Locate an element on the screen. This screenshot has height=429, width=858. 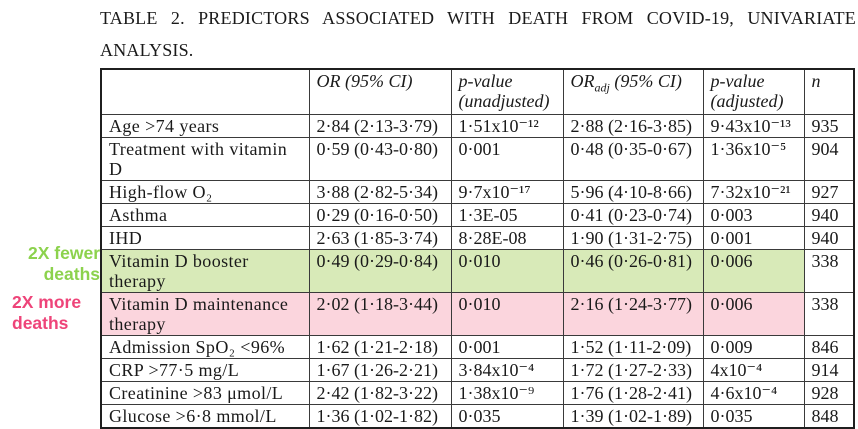
p-value-unadjusted: 9·7x10⁻¹⁷ is located at coordinates (507, 192).